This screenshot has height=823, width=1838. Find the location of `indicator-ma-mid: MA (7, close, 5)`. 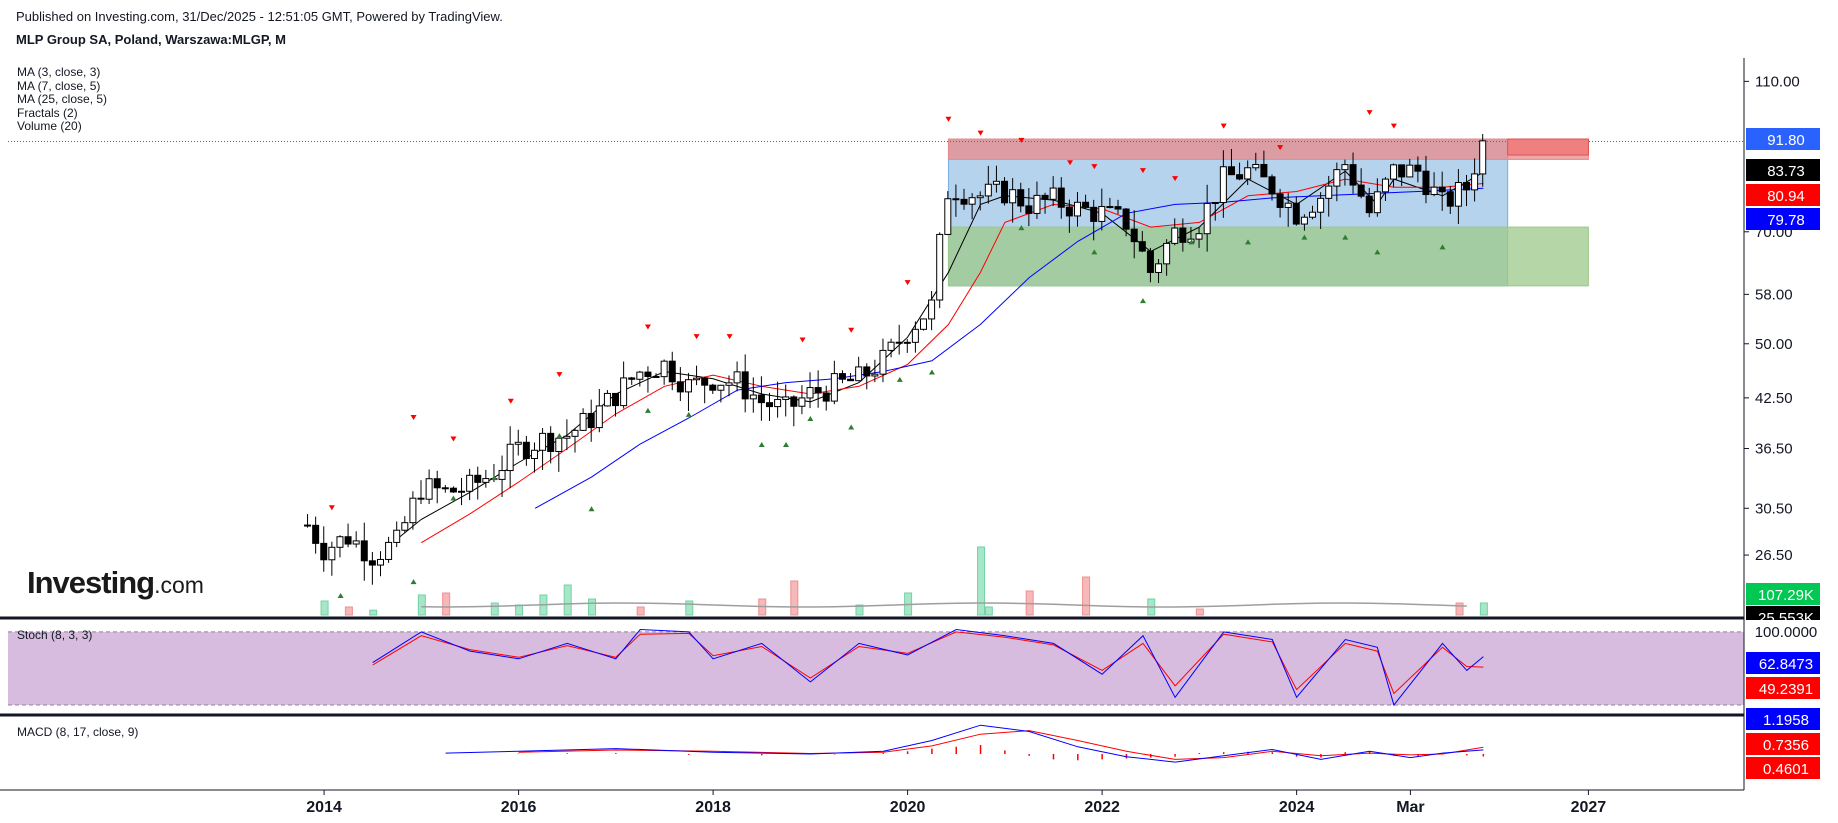

indicator-ma-mid: MA (7, close, 5) is located at coordinates (59, 85).